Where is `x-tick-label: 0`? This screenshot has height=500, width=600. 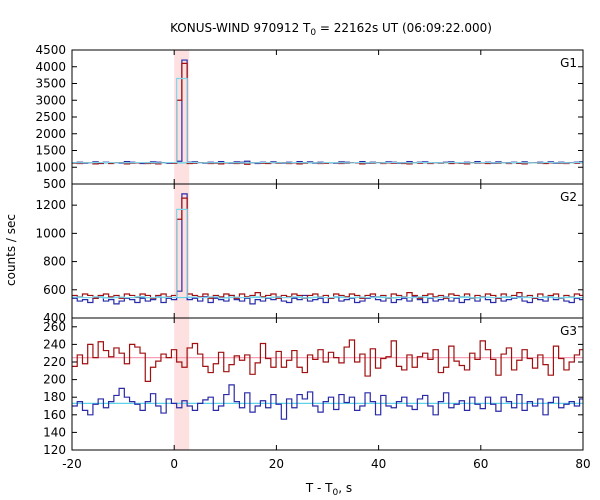
x-tick-label: 0 is located at coordinates (174, 464).